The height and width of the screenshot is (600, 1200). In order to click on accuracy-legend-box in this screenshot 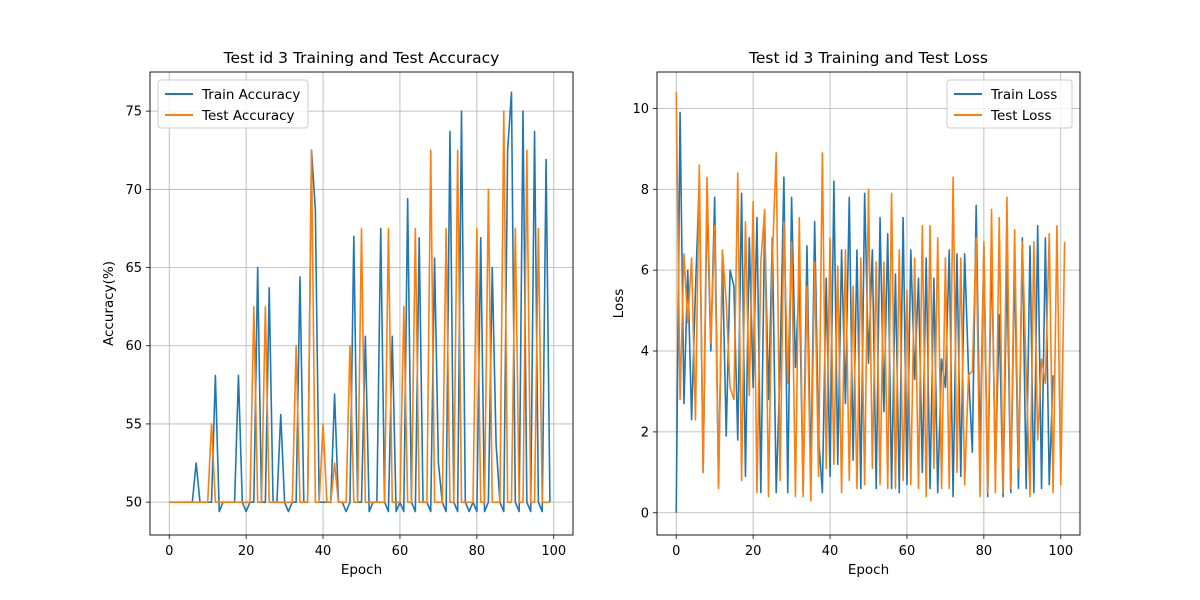, I will do `click(233, 104)`.